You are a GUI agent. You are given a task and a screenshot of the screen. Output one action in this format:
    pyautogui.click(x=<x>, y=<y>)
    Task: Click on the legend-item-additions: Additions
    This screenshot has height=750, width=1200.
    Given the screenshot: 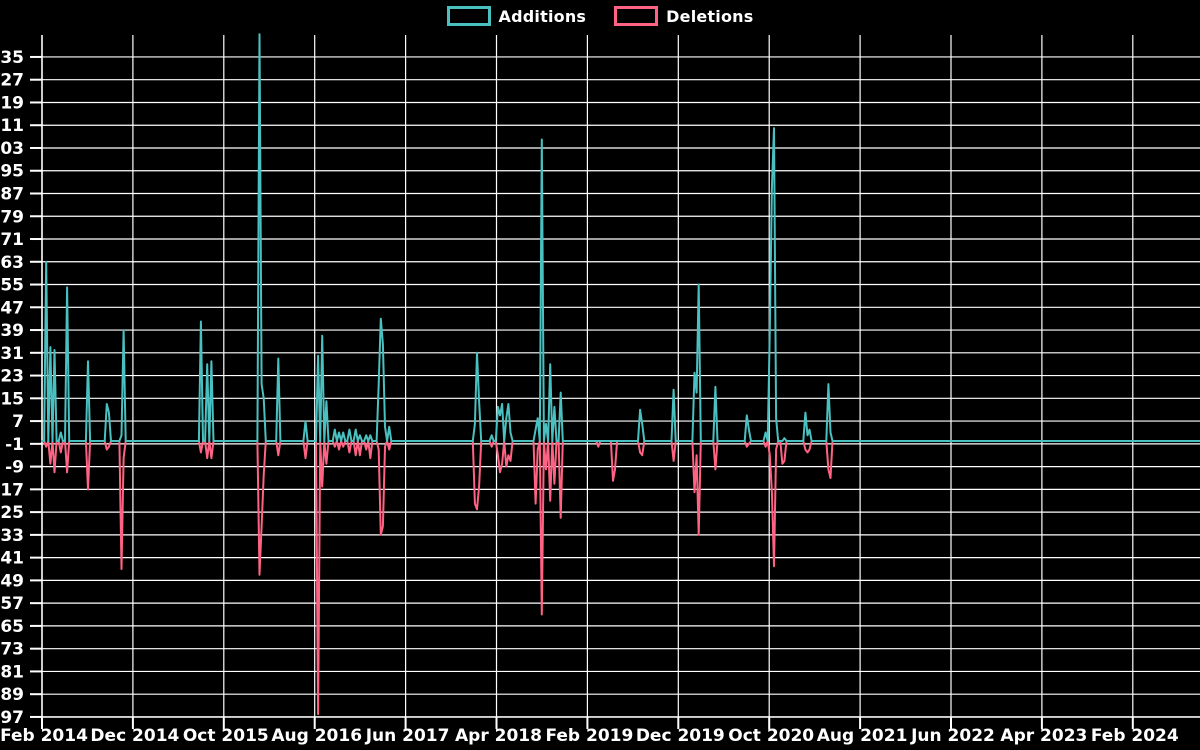 What is the action you would take?
    pyautogui.click(x=516, y=16)
    